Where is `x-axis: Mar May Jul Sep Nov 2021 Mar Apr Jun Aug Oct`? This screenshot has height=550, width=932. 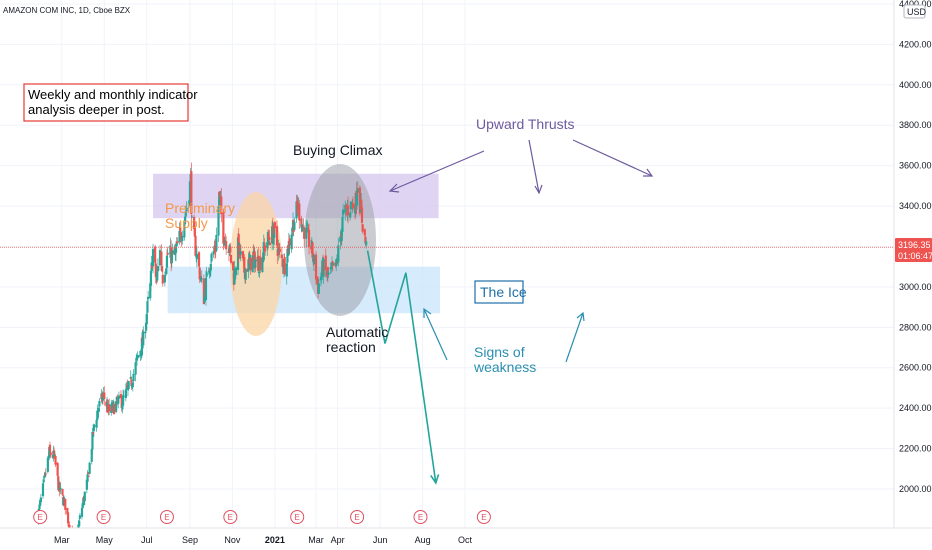
x-axis: Mar May Jul Sep Nov 2021 Mar Apr Jun Aug Oct is located at coordinates (263, 540).